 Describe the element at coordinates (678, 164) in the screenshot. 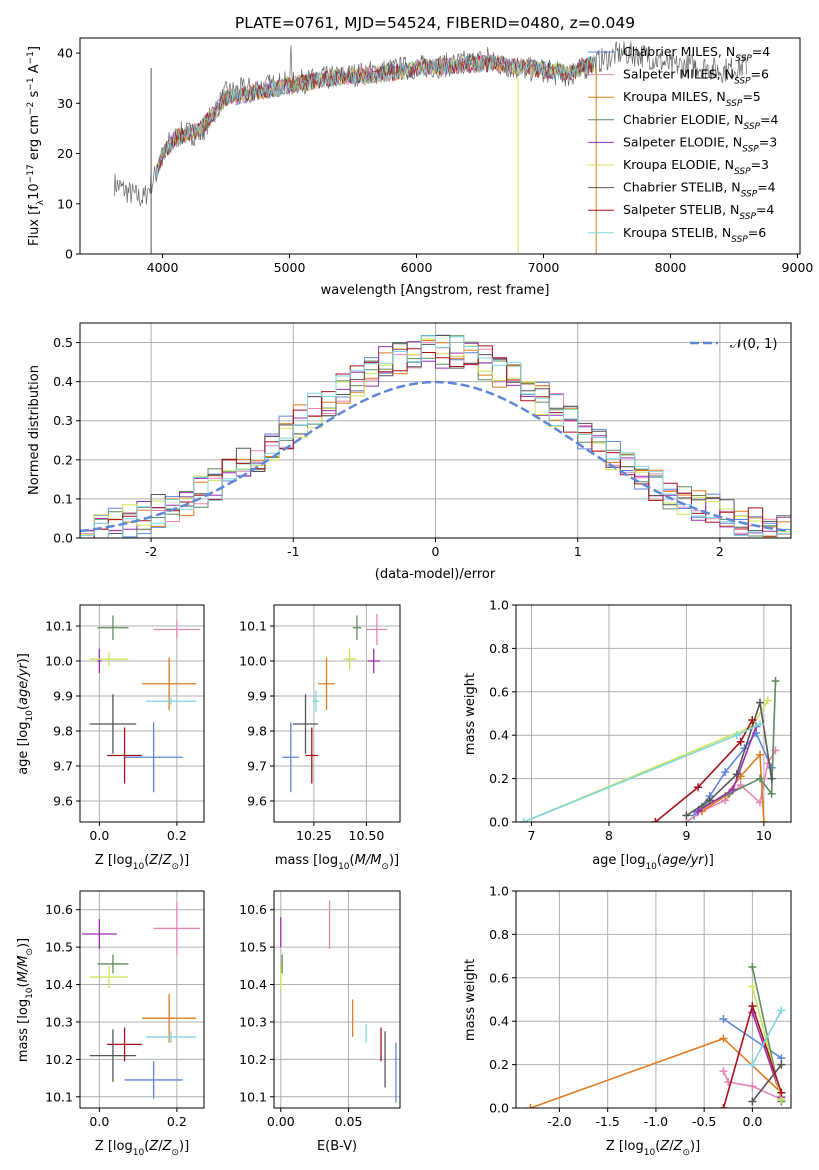

I see `legend-name: Kroupa ELODIE, N` at that location.